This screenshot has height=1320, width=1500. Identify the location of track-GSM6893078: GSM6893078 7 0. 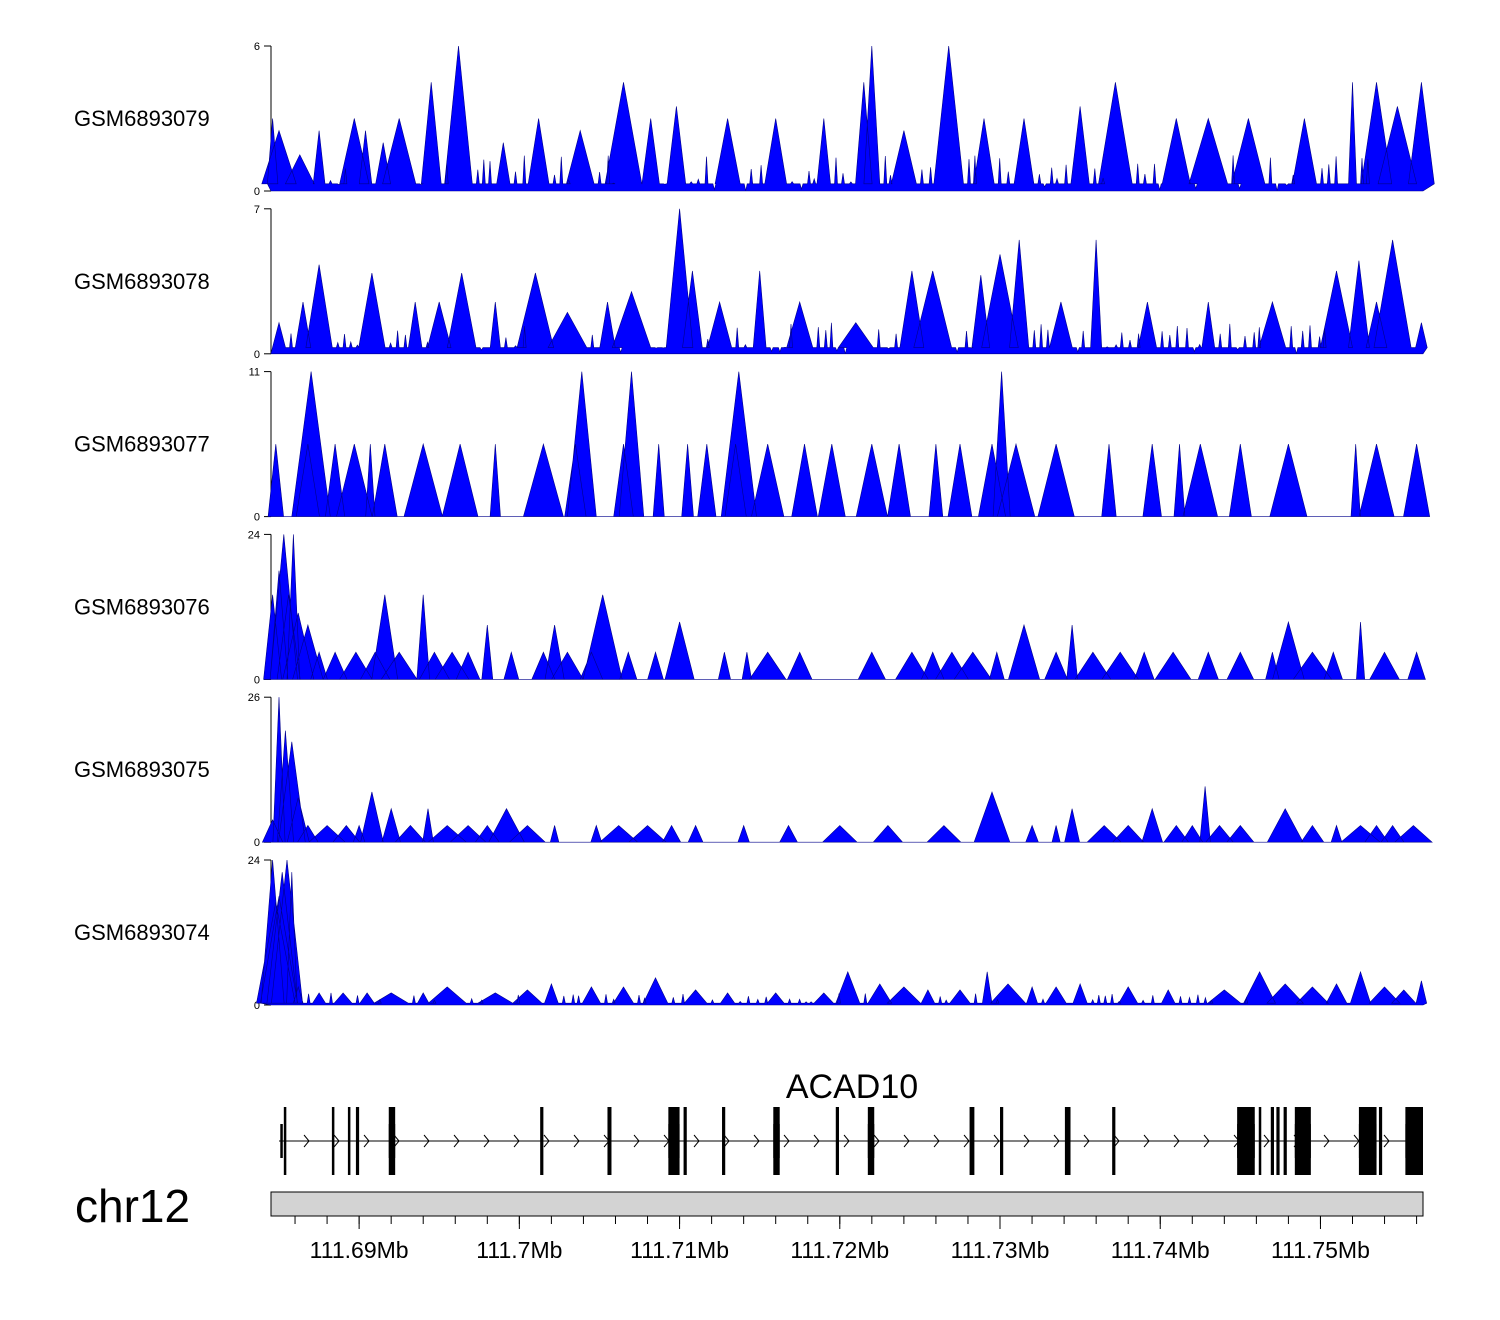
(751, 282).